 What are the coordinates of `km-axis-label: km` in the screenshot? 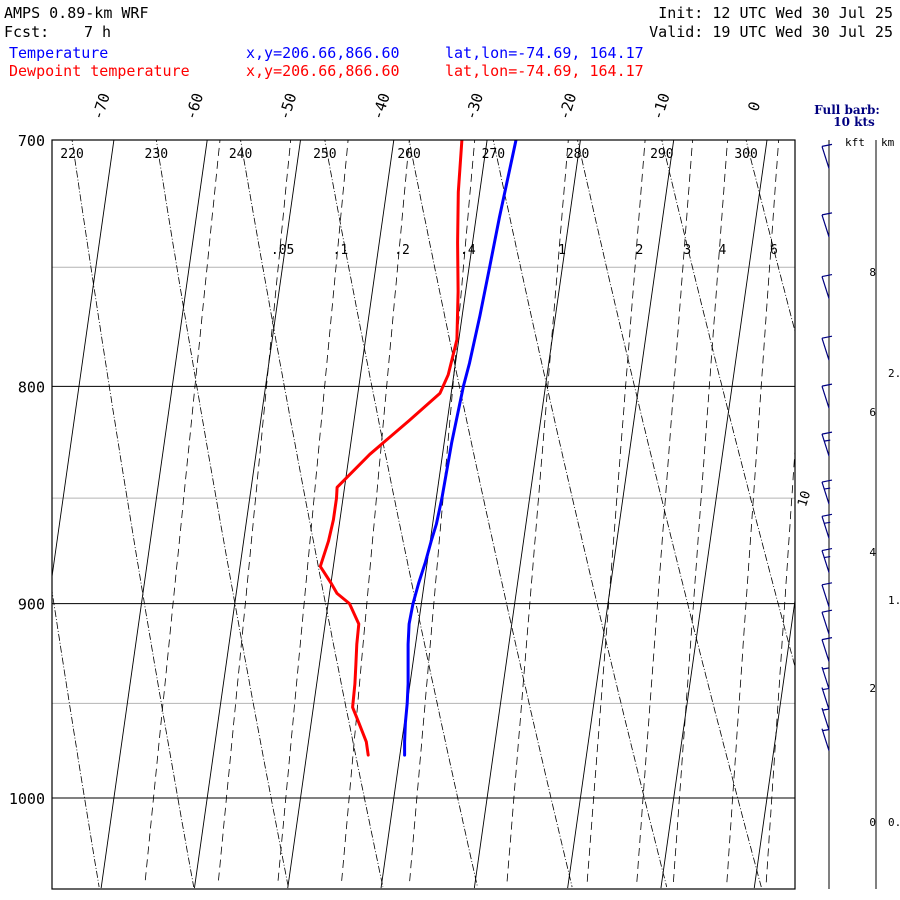 It's located at (888, 142).